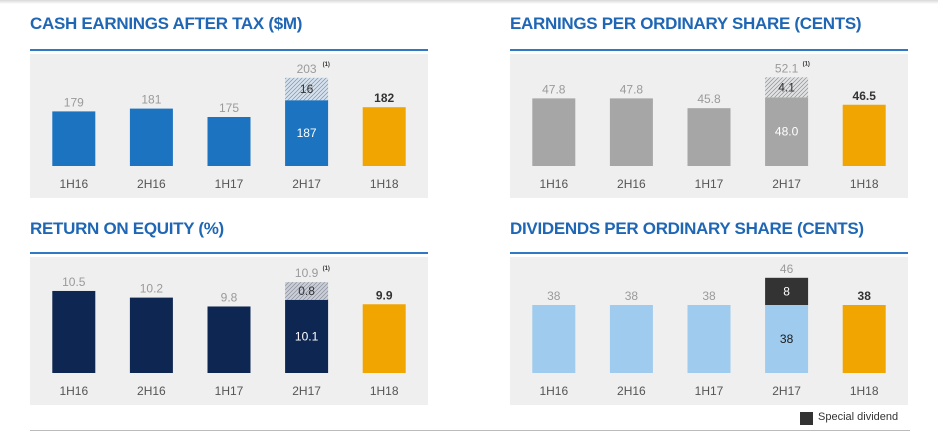  What do you see at coordinates (865, 296) in the screenshot?
I see `value-label-1h18: 38` at bounding box center [865, 296].